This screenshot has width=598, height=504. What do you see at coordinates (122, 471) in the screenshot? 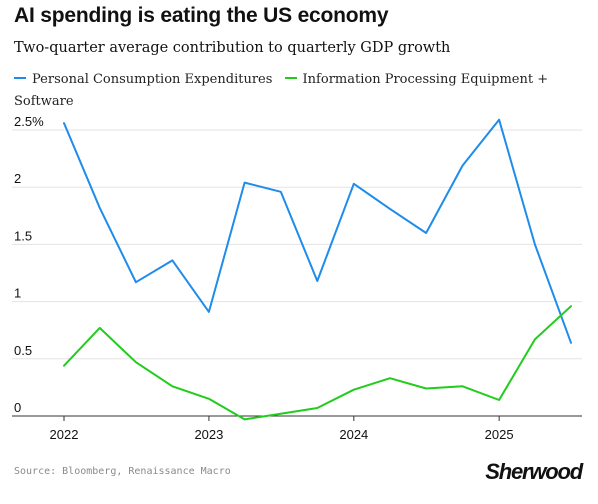
I see `source-note: Source: Bloomberg, Renaissance Macro` at bounding box center [122, 471].